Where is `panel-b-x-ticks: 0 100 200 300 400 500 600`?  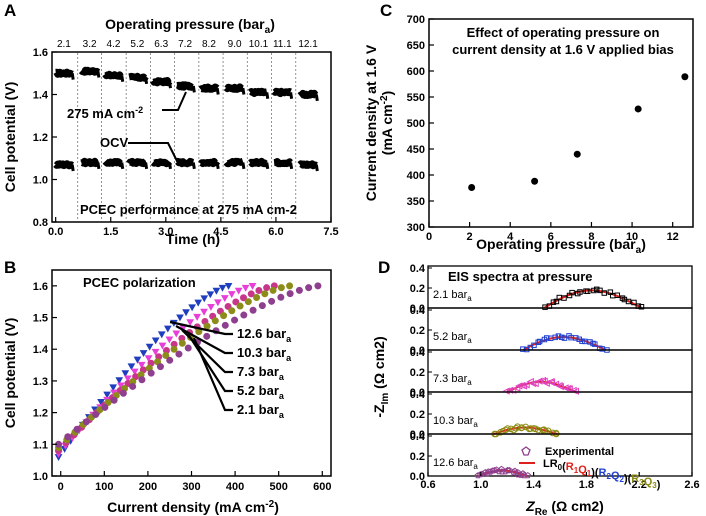
panel-b-x-ticks: 0 100 200 300 400 500 600 is located at coordinates (194, 482).